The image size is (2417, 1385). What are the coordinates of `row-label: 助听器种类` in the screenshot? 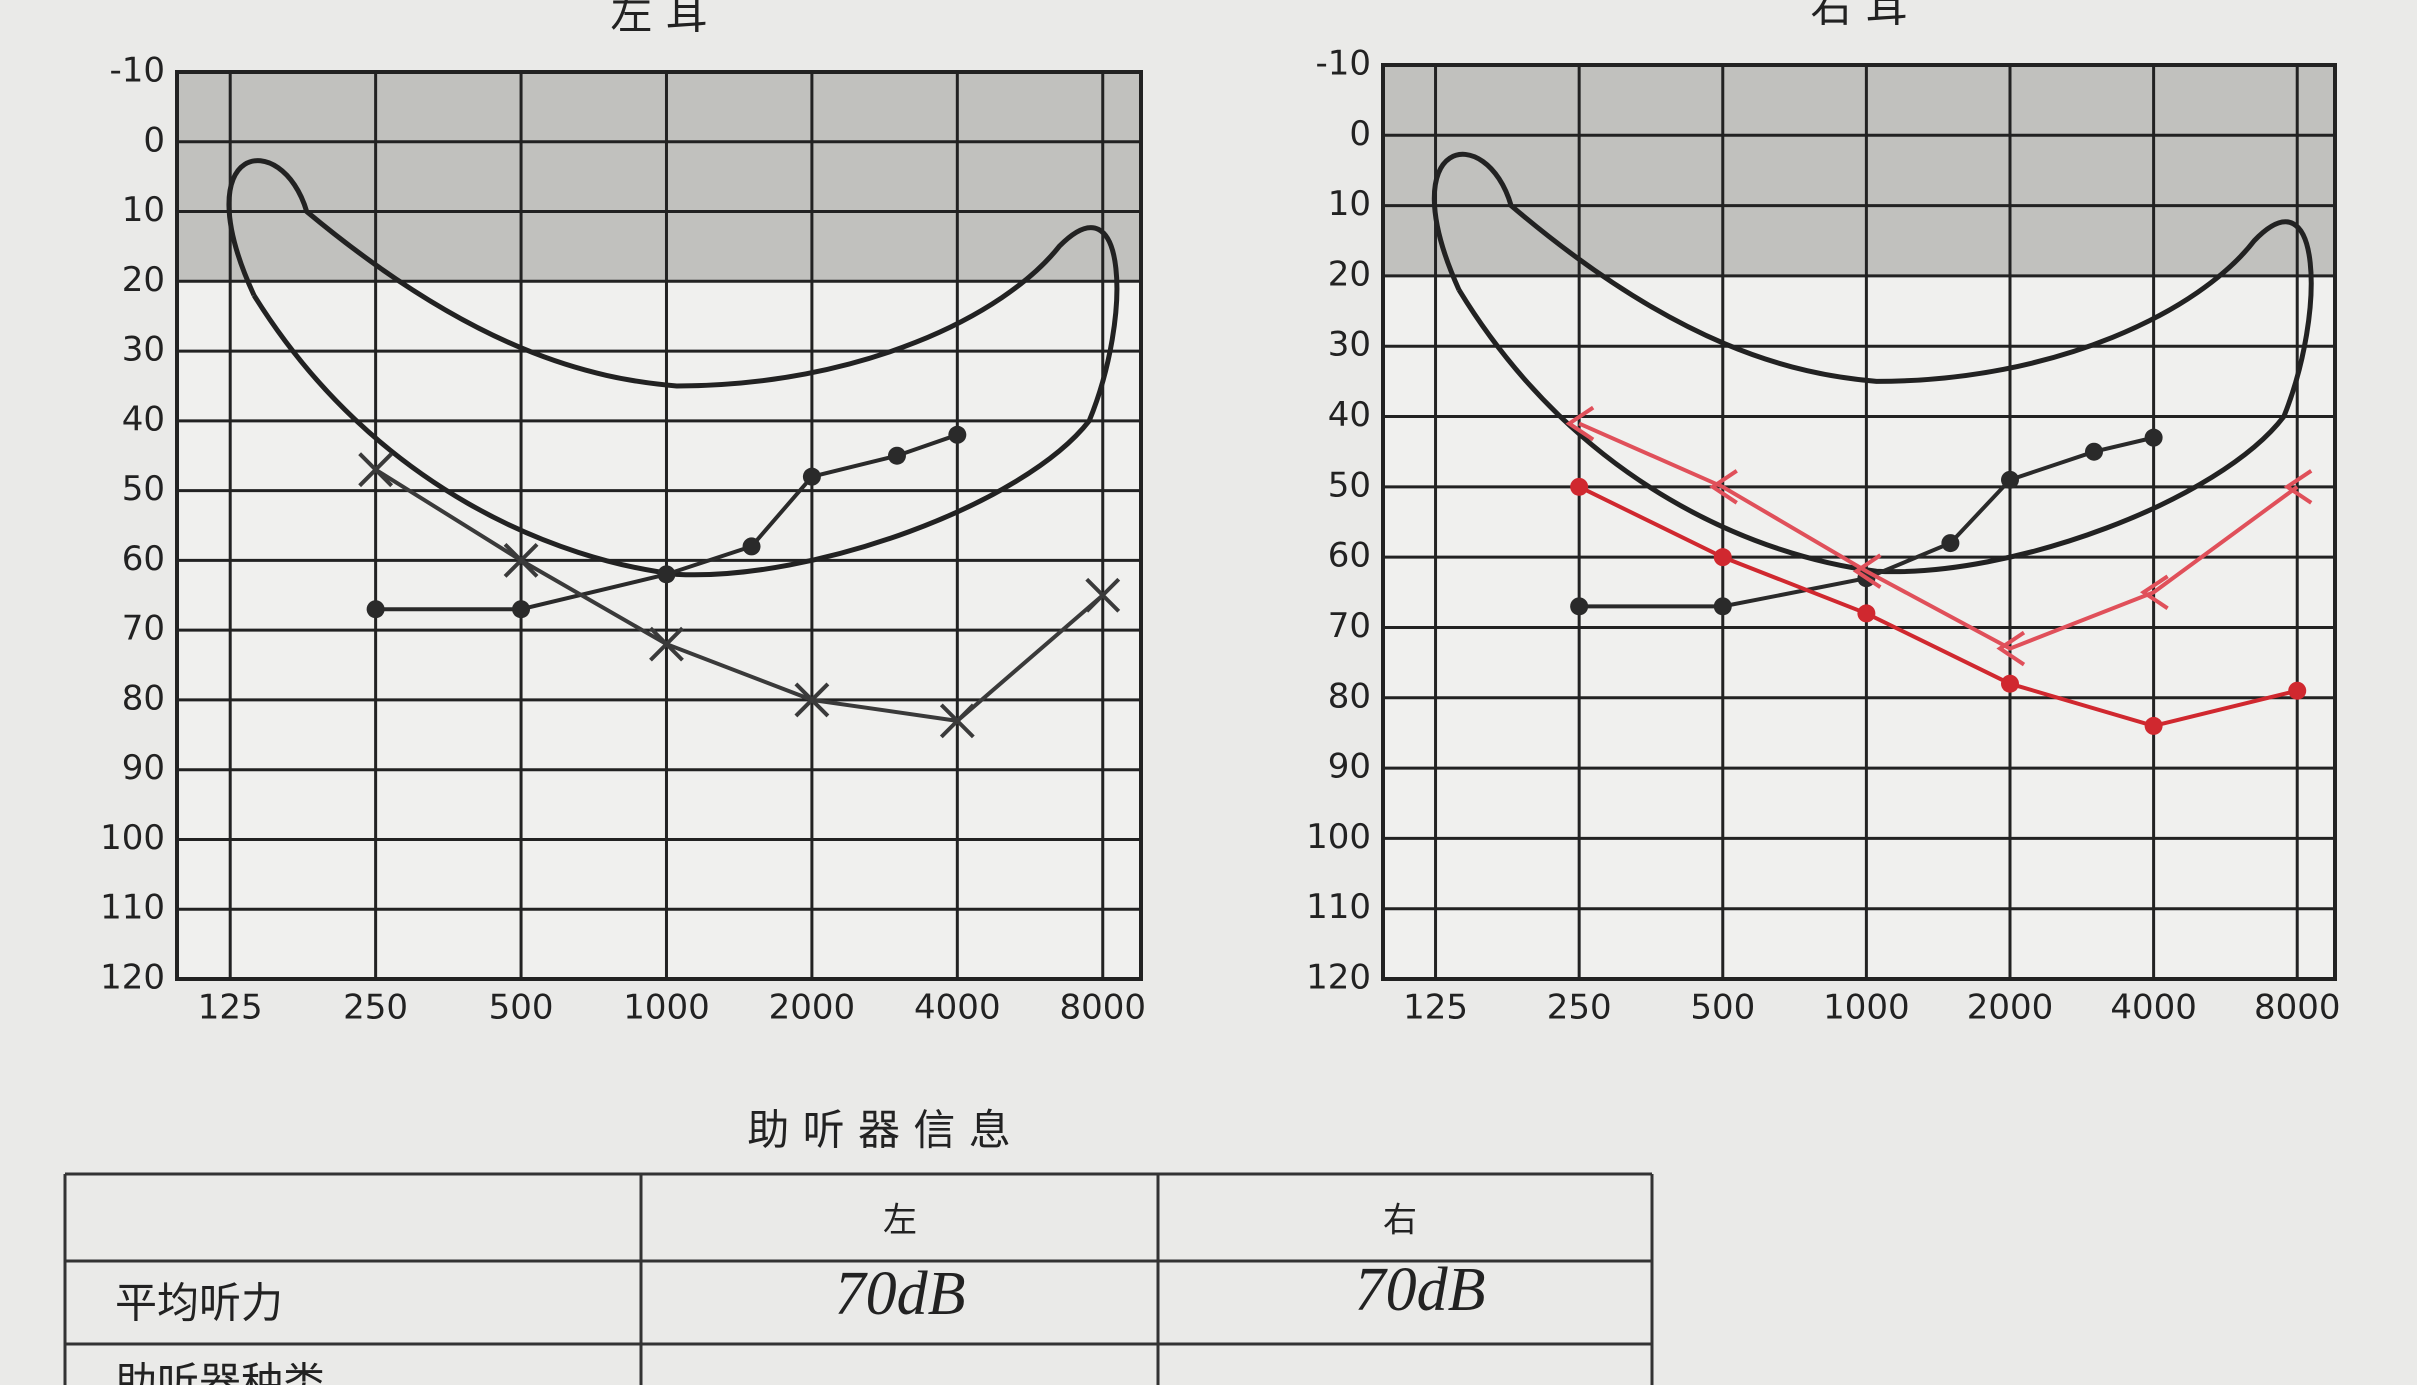 It's located at (220, 1372).